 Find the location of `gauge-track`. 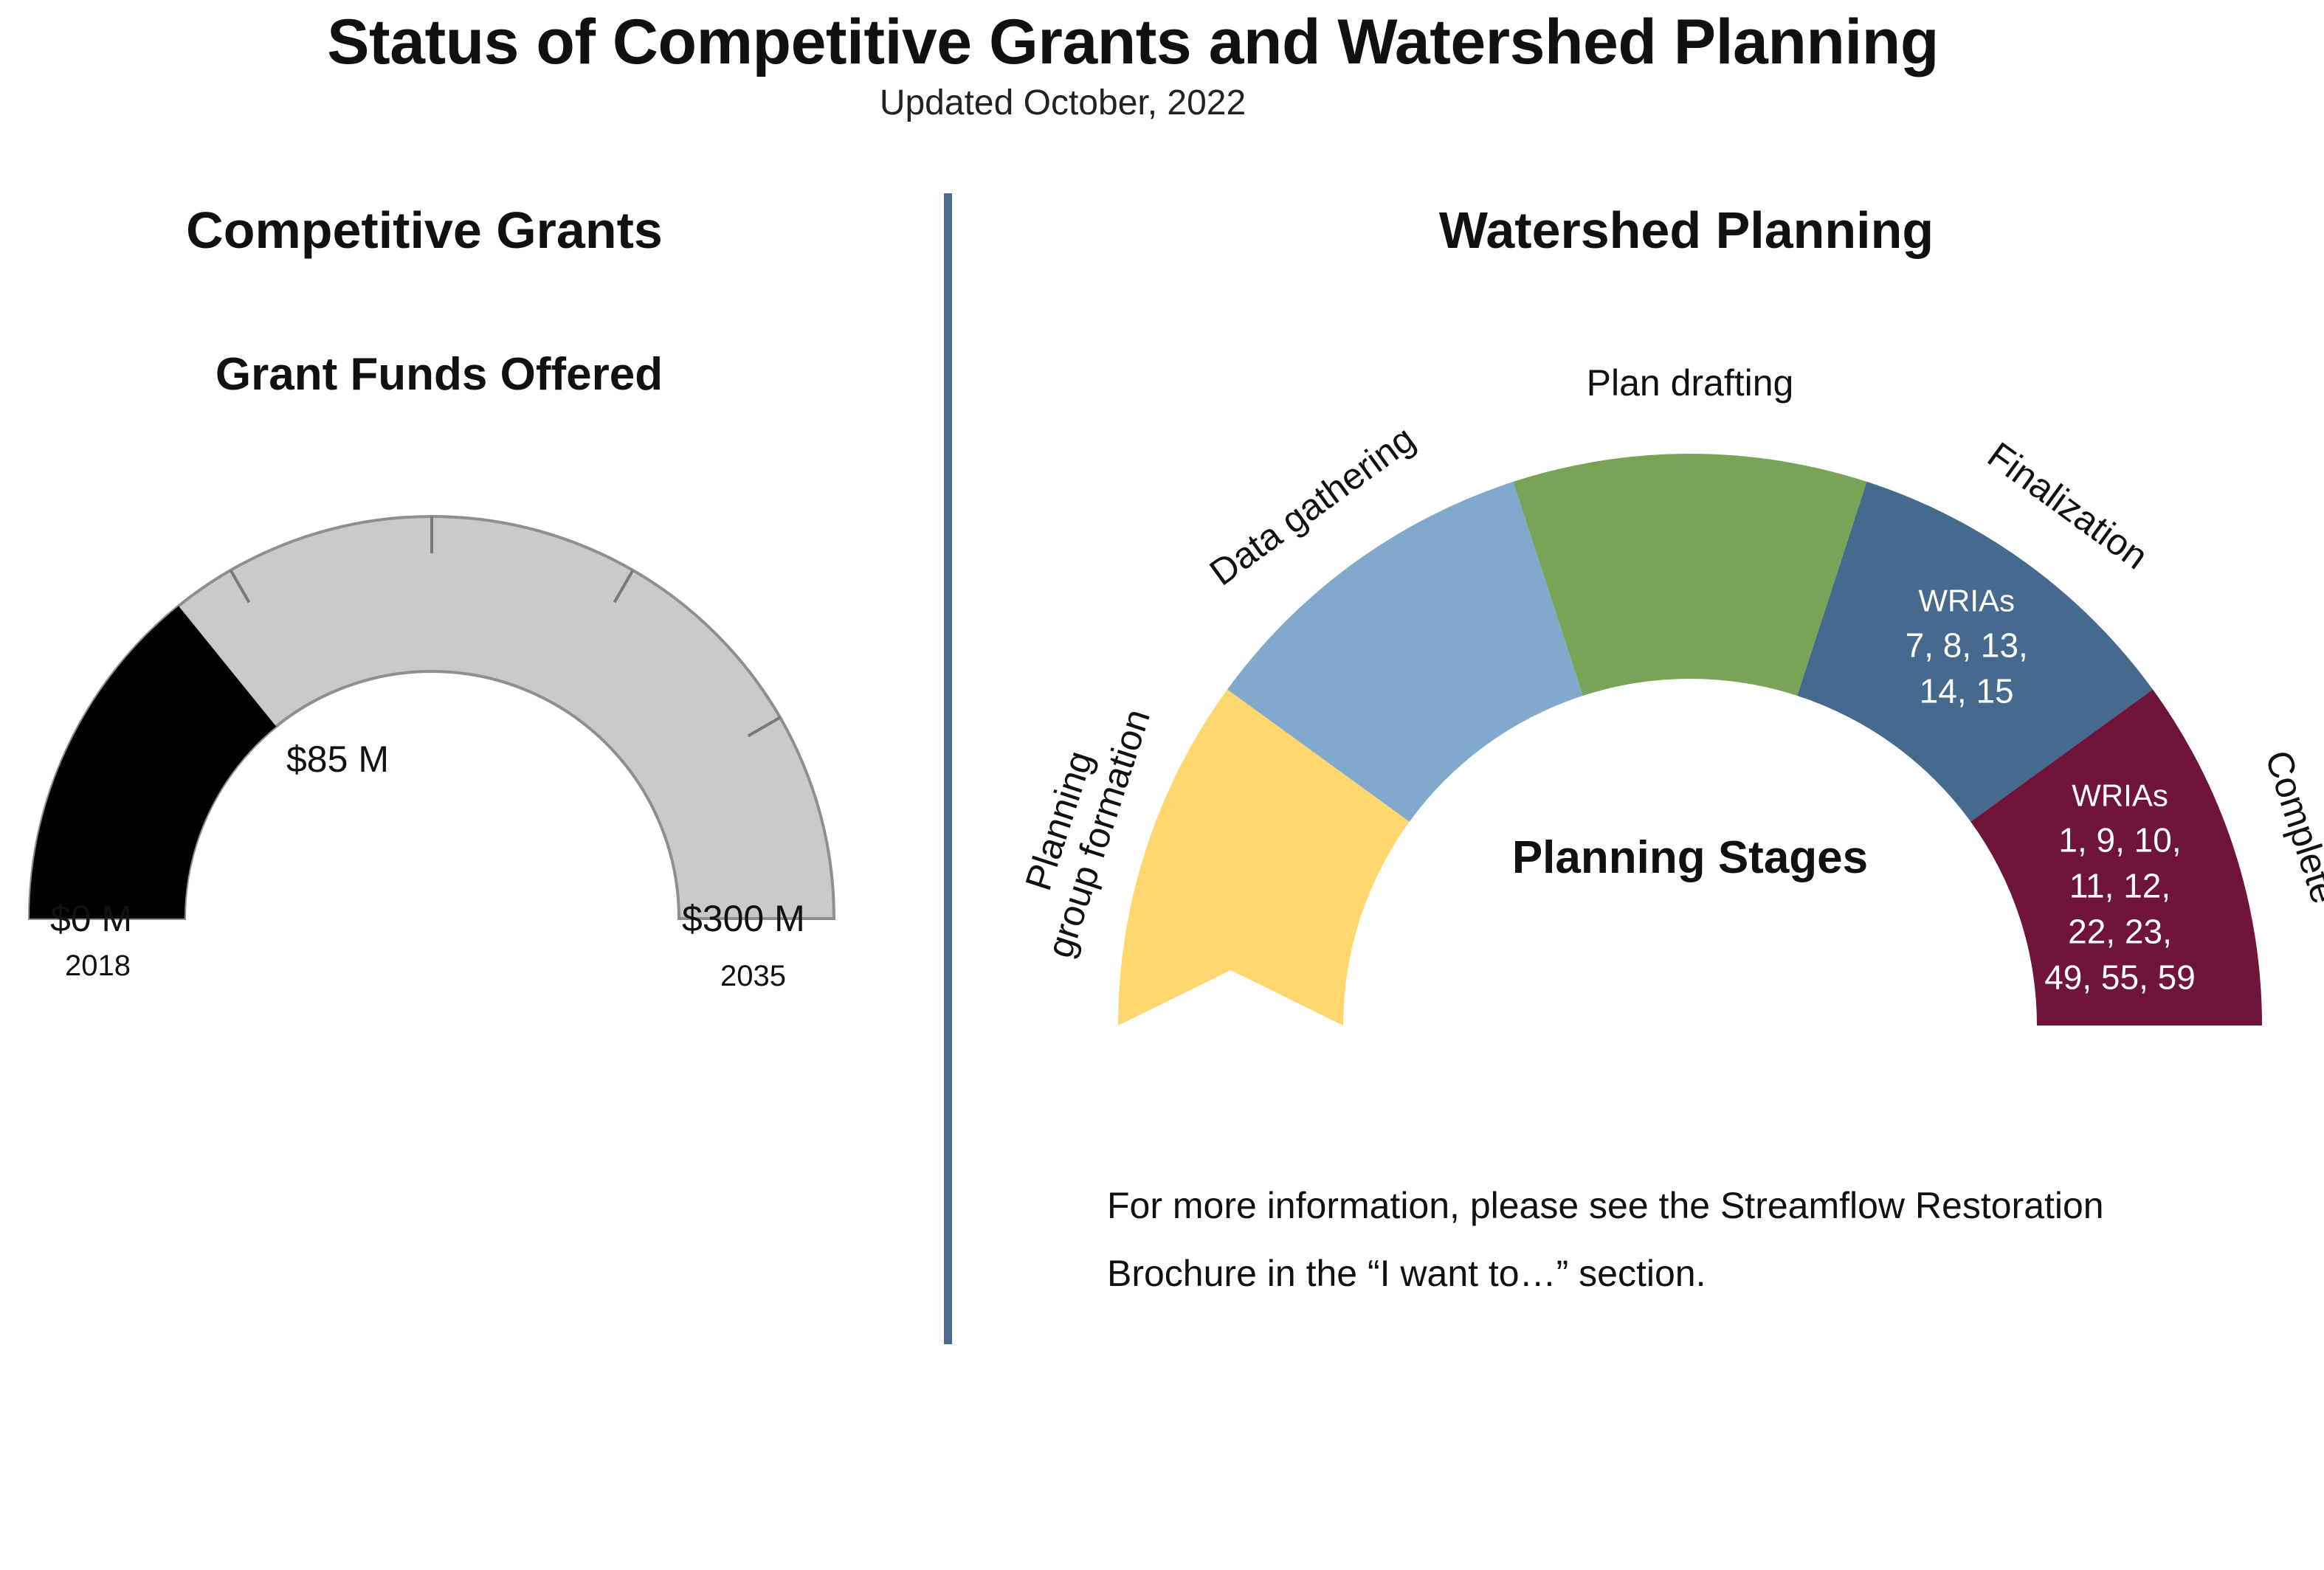

gauge-track is located at coordinates (432, 717).